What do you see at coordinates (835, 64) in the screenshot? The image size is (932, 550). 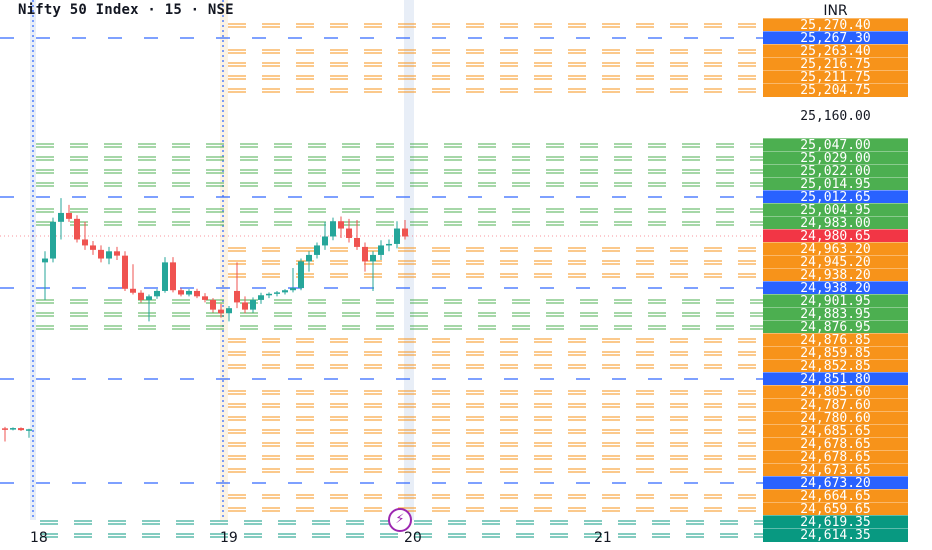 I see `price-level-label: 25,216.75` at bounding box center [835, 64].